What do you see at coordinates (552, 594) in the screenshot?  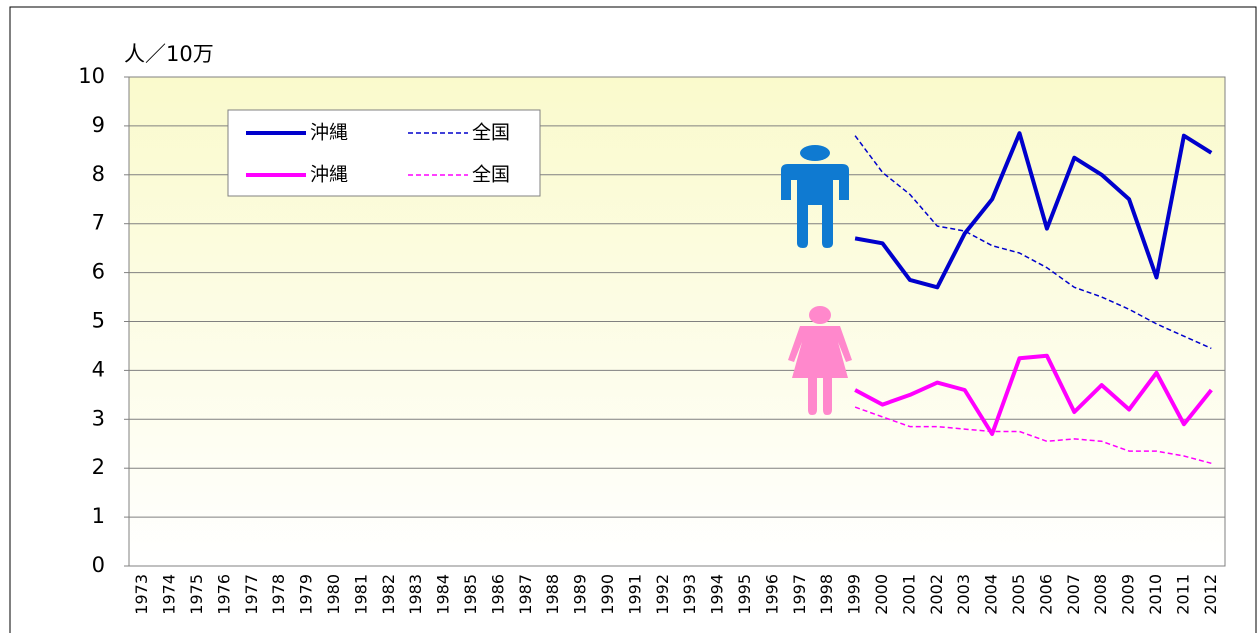 I see `x-tick-label: 1988` at bounding box center [552, 594].